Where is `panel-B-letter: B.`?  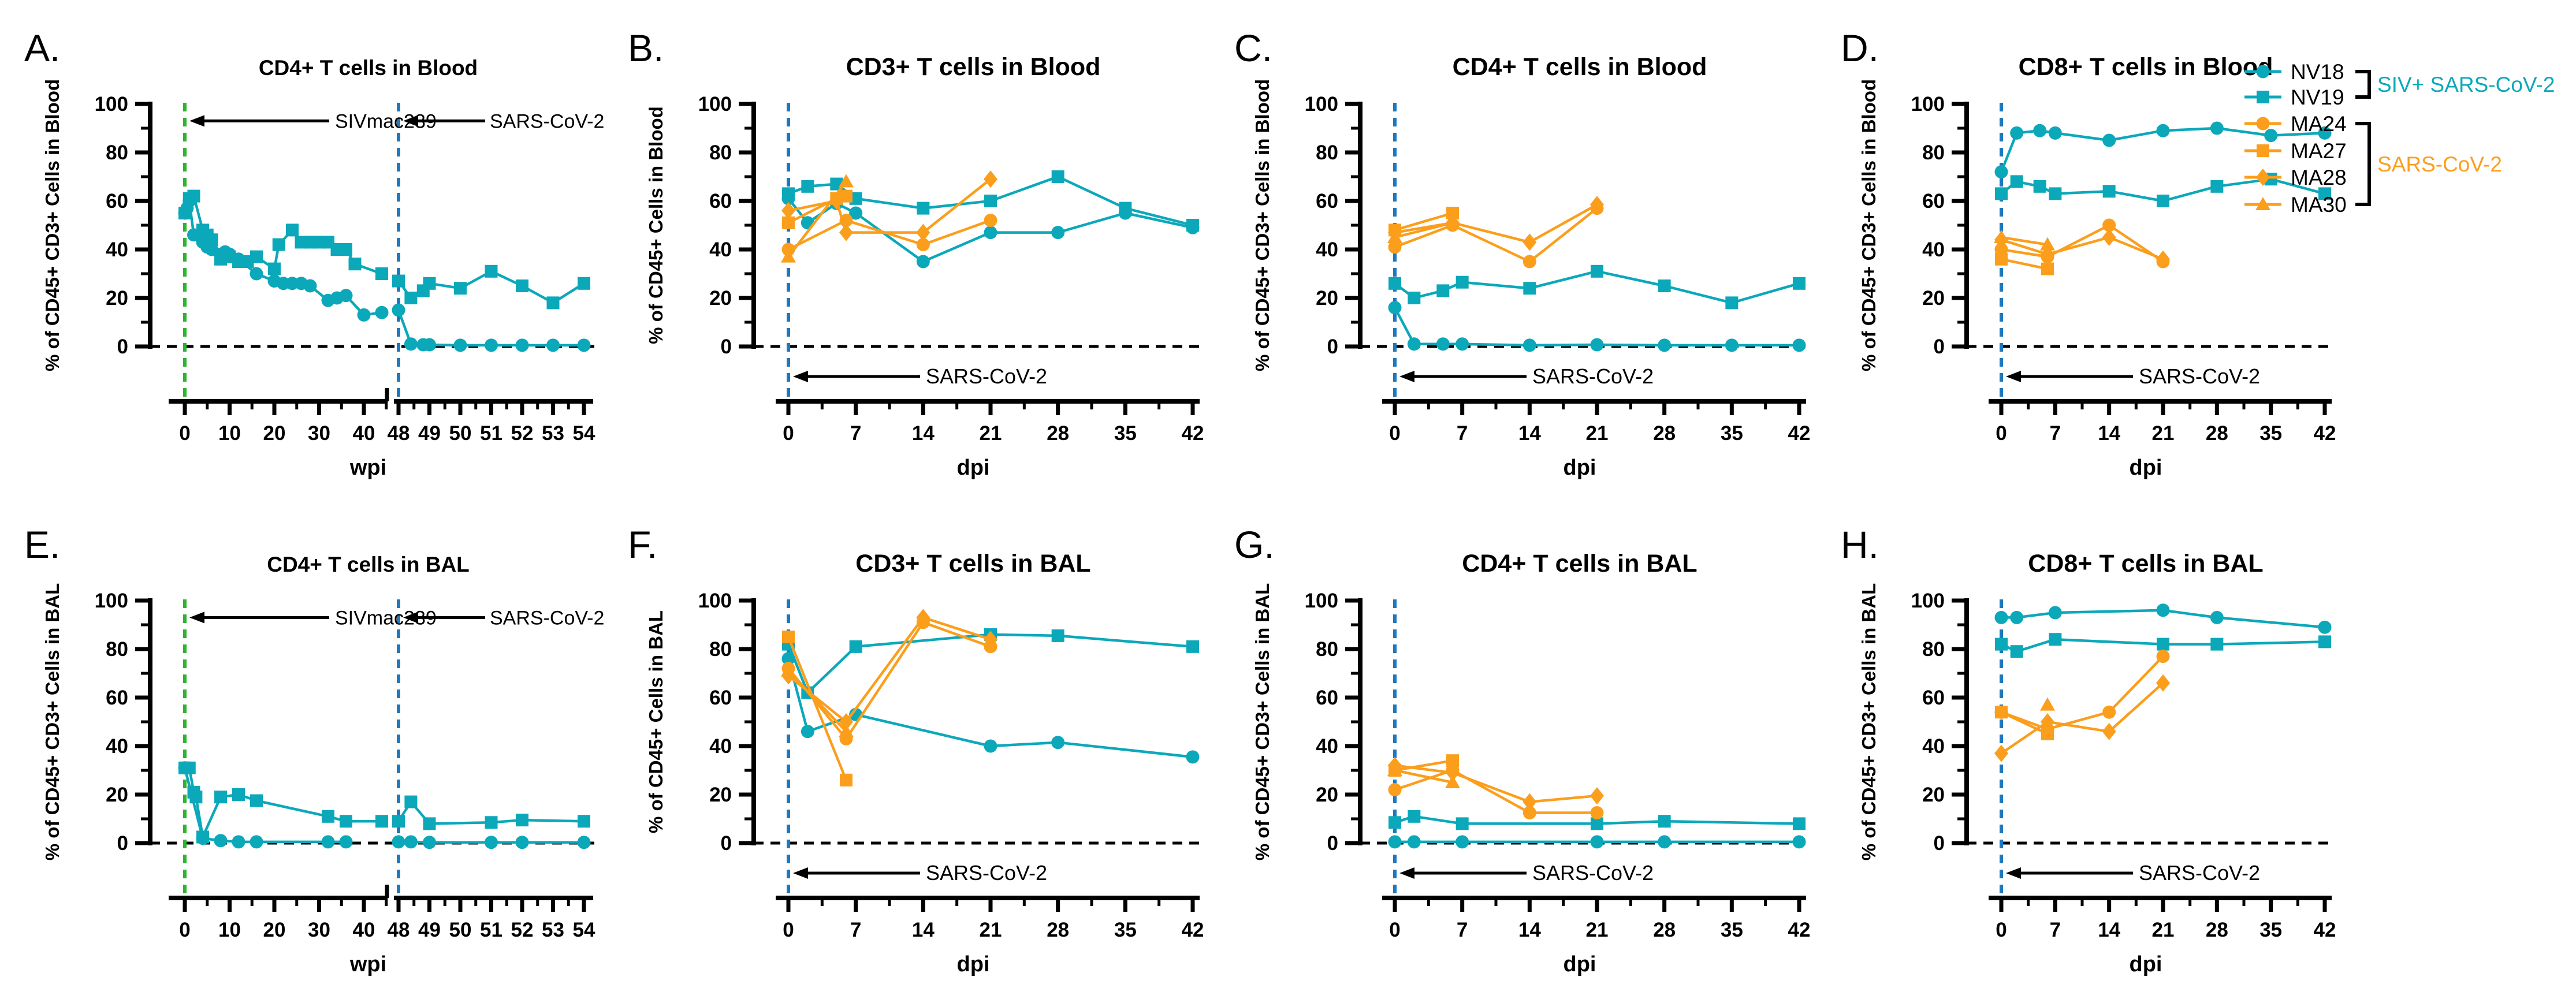 panel-B-letter: B. is located at coordinates (646, 48).